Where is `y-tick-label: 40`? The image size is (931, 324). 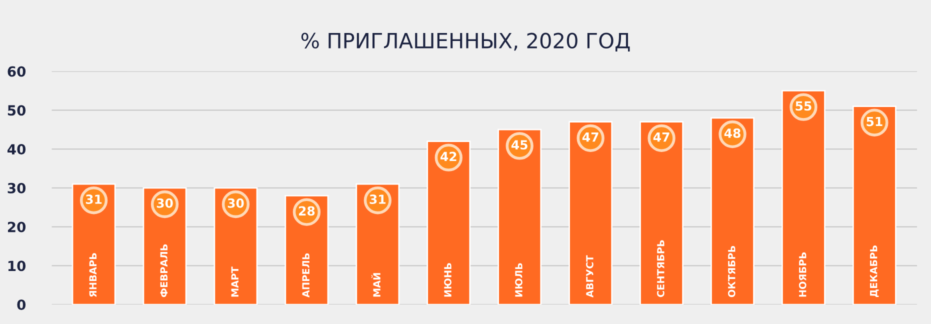 y-tick-label: 40 is located at coordinates (17, 149).